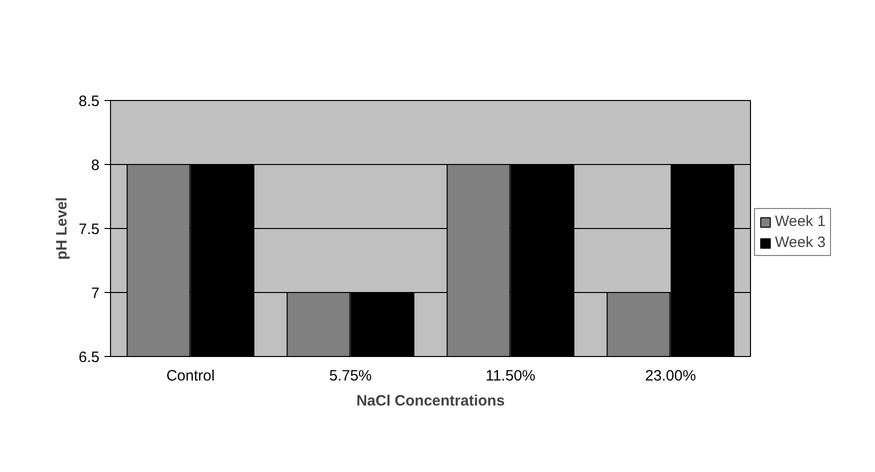 The height and width of the screenshot is (472, 875). What do you see at coordinates (800, 221) in the screenshot?
I see `legend-label: Week 1` at bounding box center [800, 221].